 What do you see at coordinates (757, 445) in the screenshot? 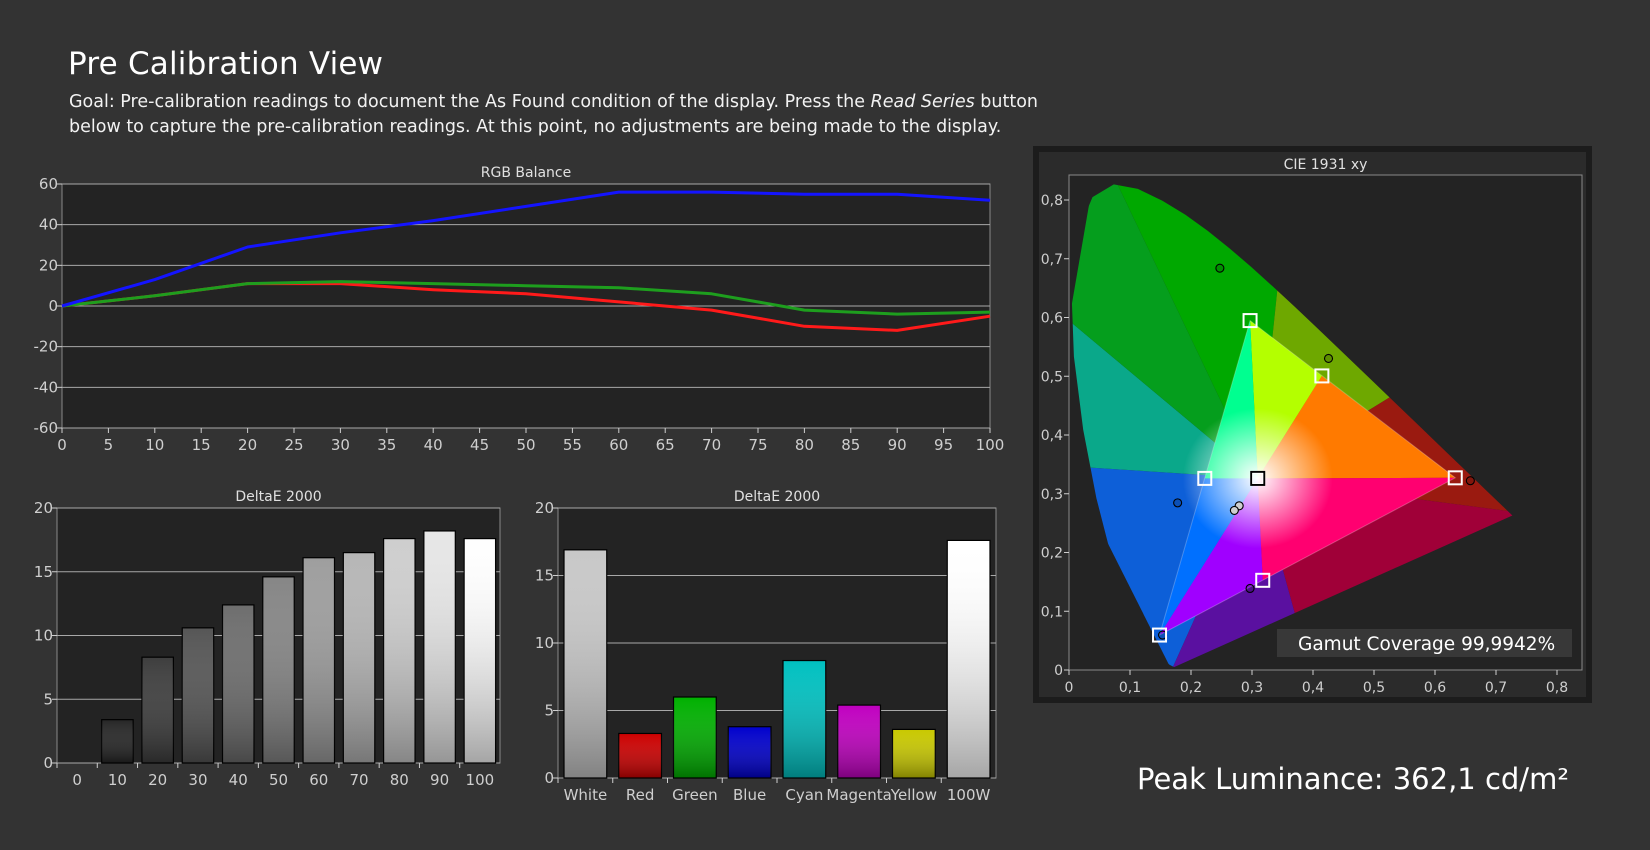
I see `rgb-x-tick-label: 75` at bounding box center [757, 445].